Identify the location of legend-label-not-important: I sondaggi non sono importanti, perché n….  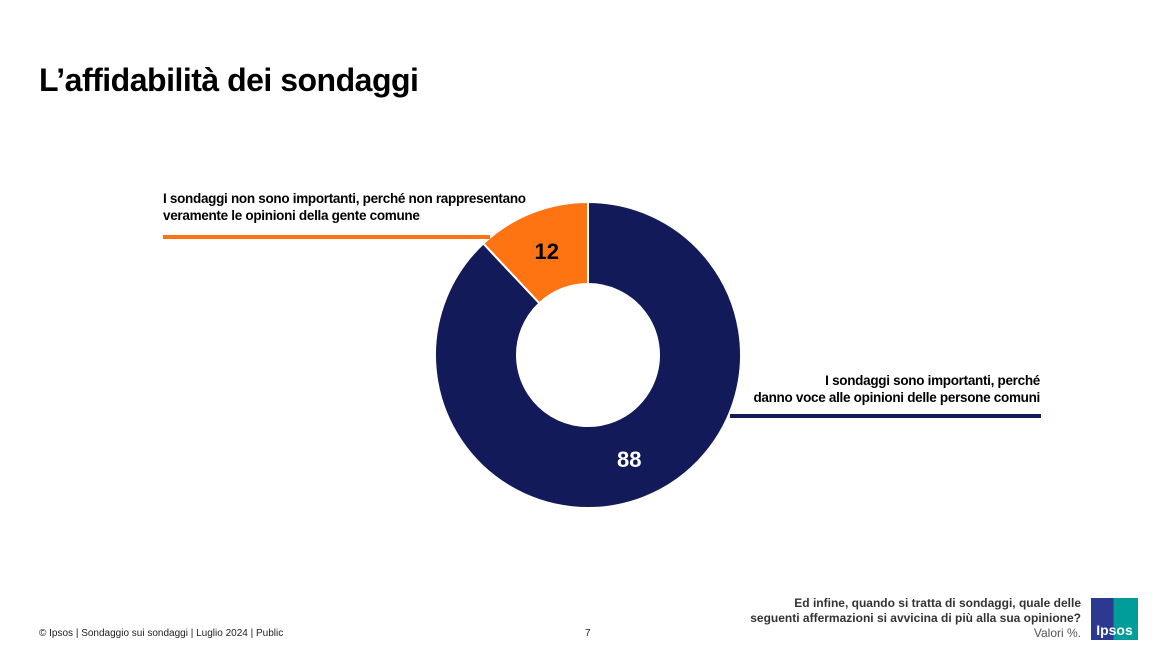
(344, 207).